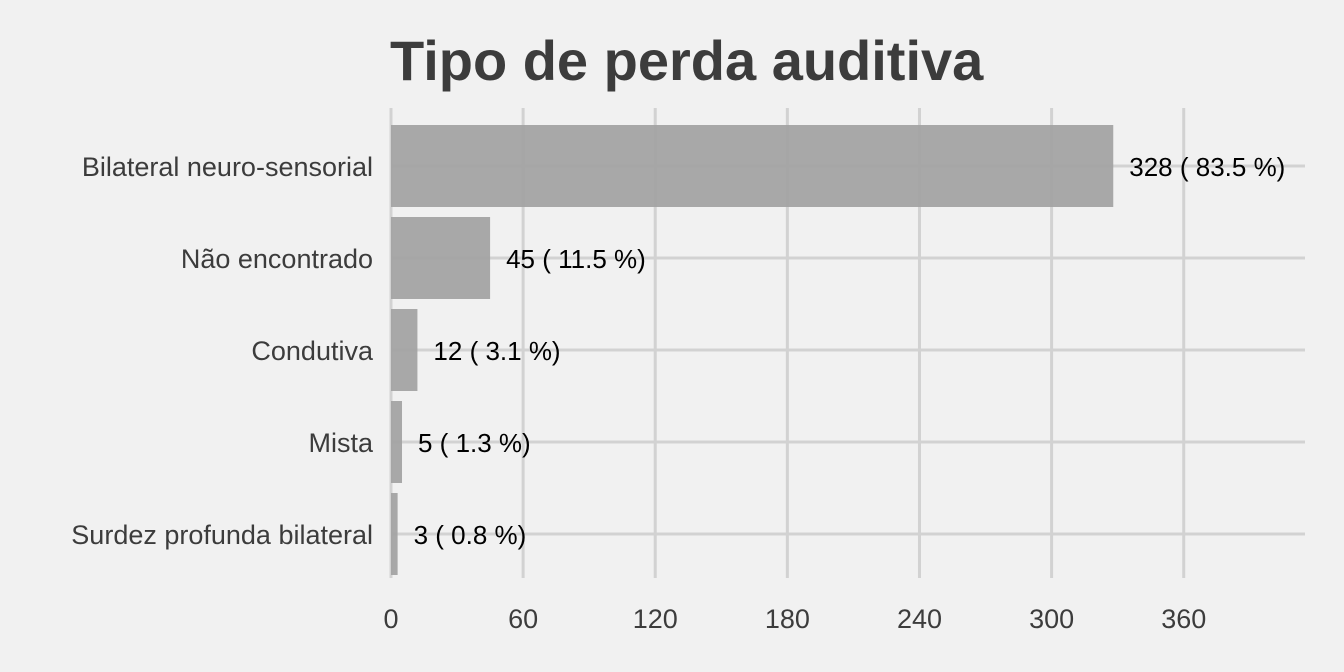 Image resolution: width=1344 pixels, height=672 pixels. I want to click on x-tick-label-300: 300, so click(1051, 619).